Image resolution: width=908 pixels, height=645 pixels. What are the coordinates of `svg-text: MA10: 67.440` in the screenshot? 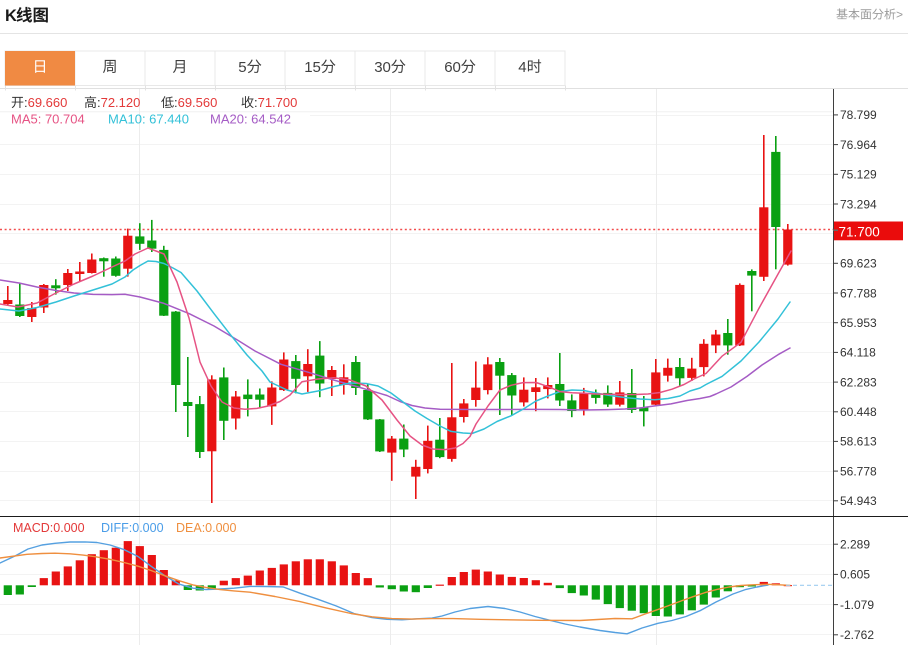 It's located at (148, 119).